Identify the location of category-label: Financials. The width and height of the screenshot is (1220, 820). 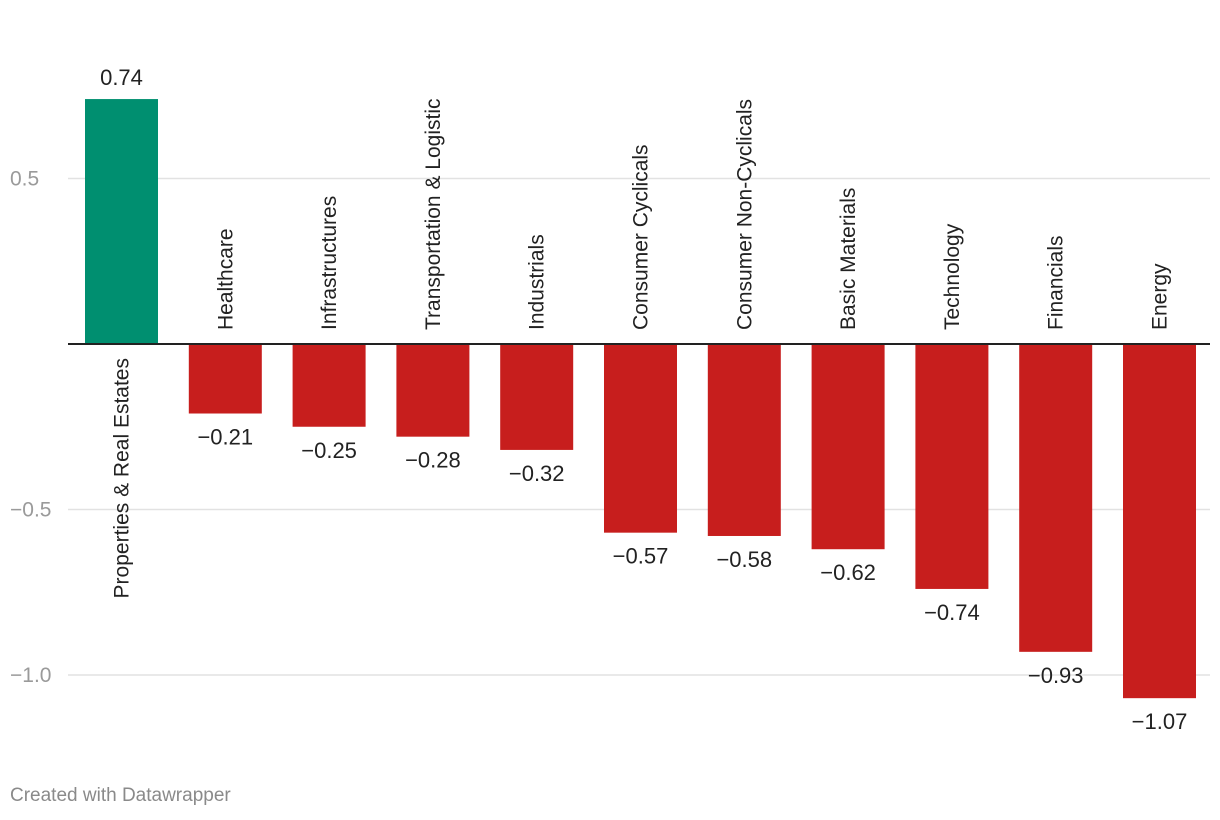
(1056, 282).